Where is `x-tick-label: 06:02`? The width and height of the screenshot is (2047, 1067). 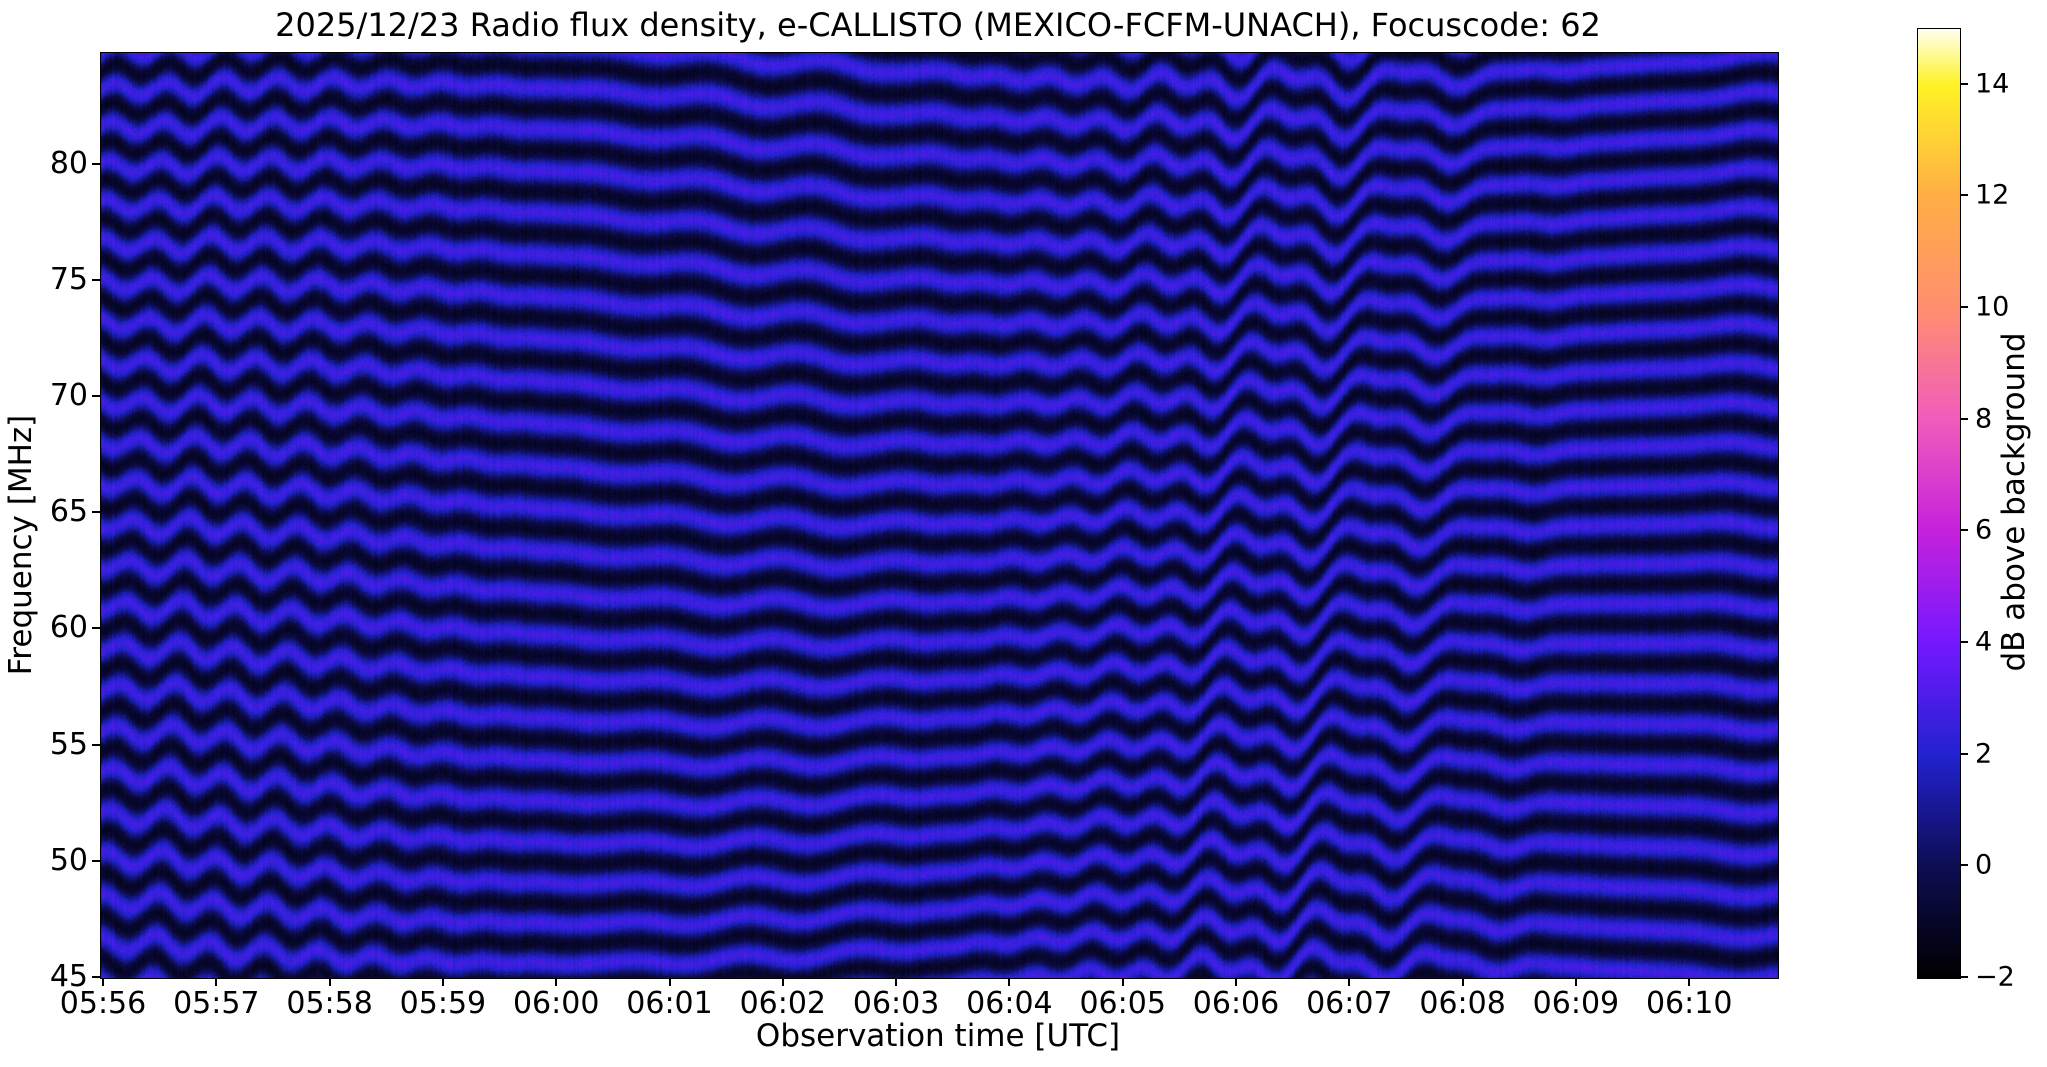
x-tick-label: 06:02 is located at coordinates (783, 1003).